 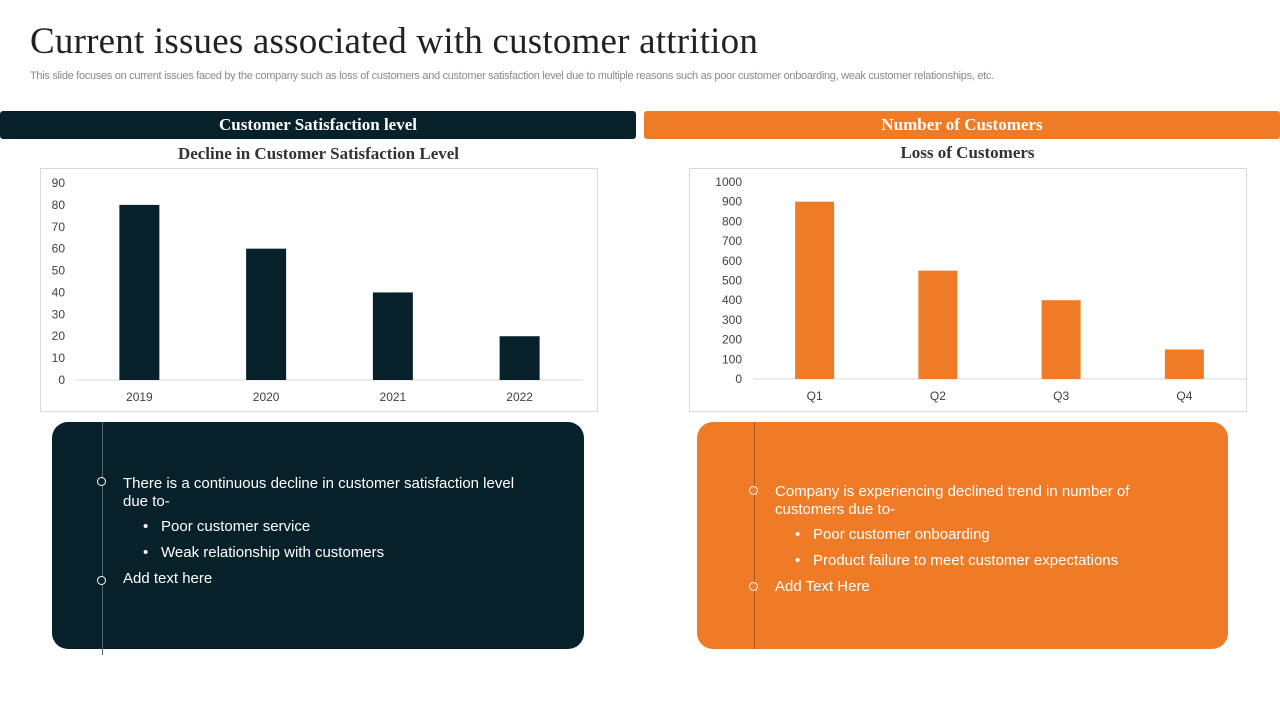 What do you see at coordinates (732, 261) in the screenshot?
I see `y-tick-label: 600` at bounding box center [732, 261].